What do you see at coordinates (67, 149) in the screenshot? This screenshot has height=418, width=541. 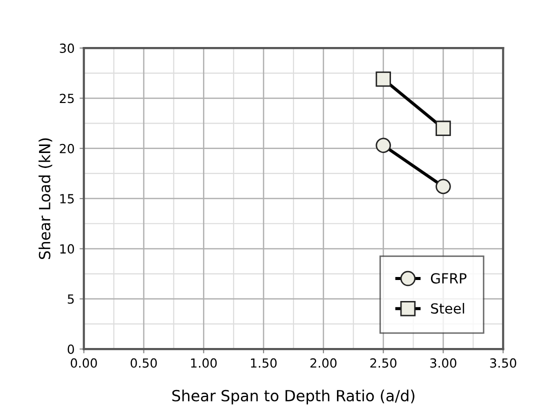 I see `y-tick-label: 20` at bounding box center [67, 149].